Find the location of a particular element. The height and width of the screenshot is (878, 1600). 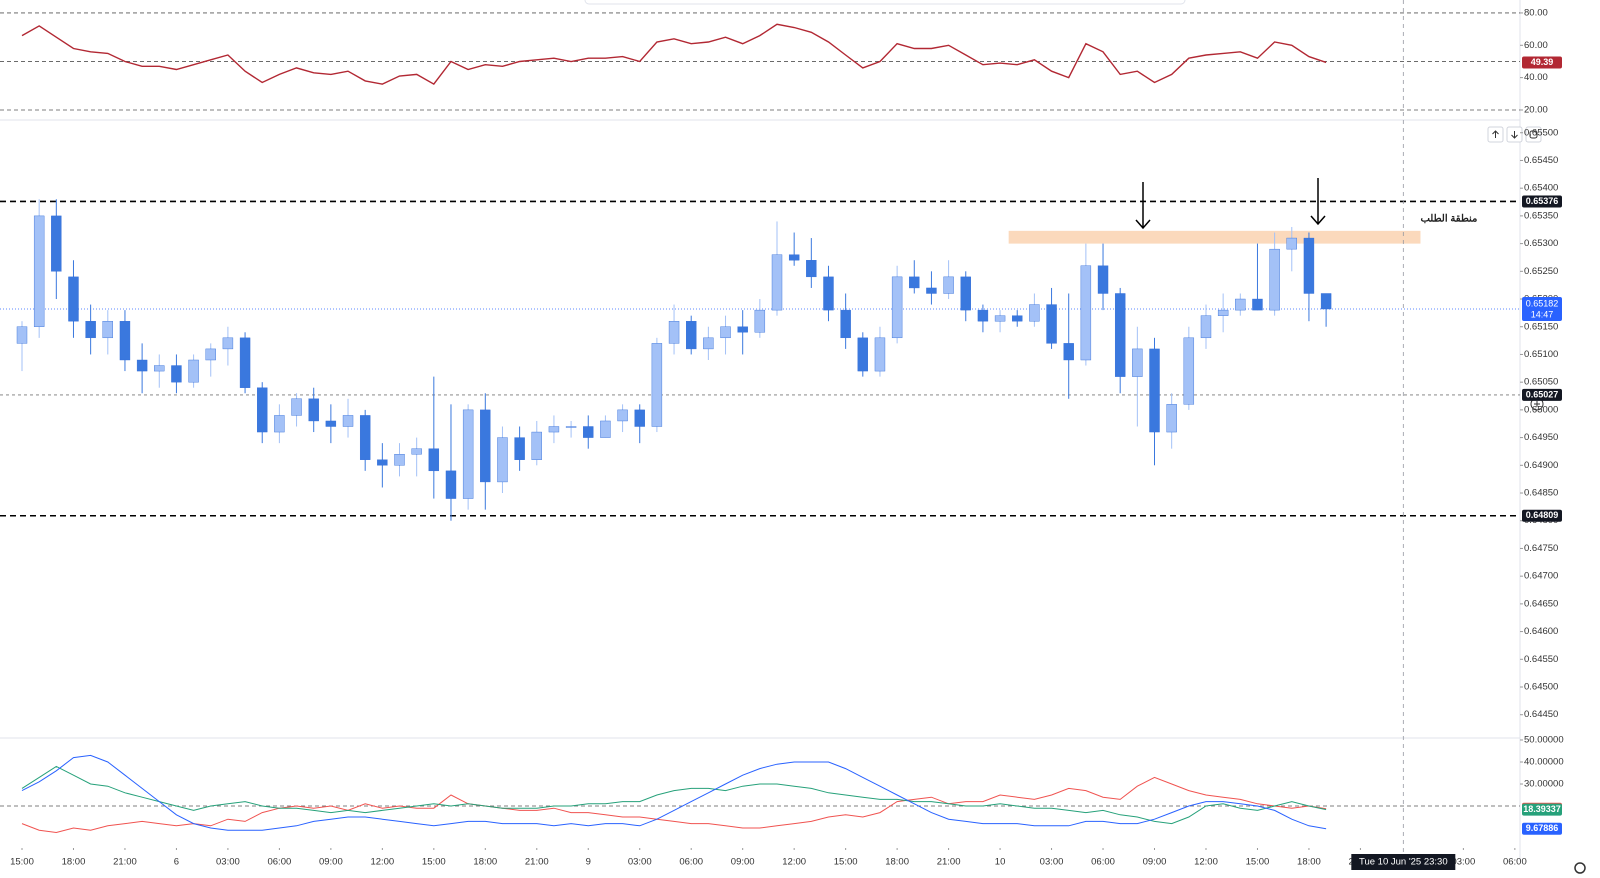

price-label: 9.67886 is located at coordinates (1542, 828).